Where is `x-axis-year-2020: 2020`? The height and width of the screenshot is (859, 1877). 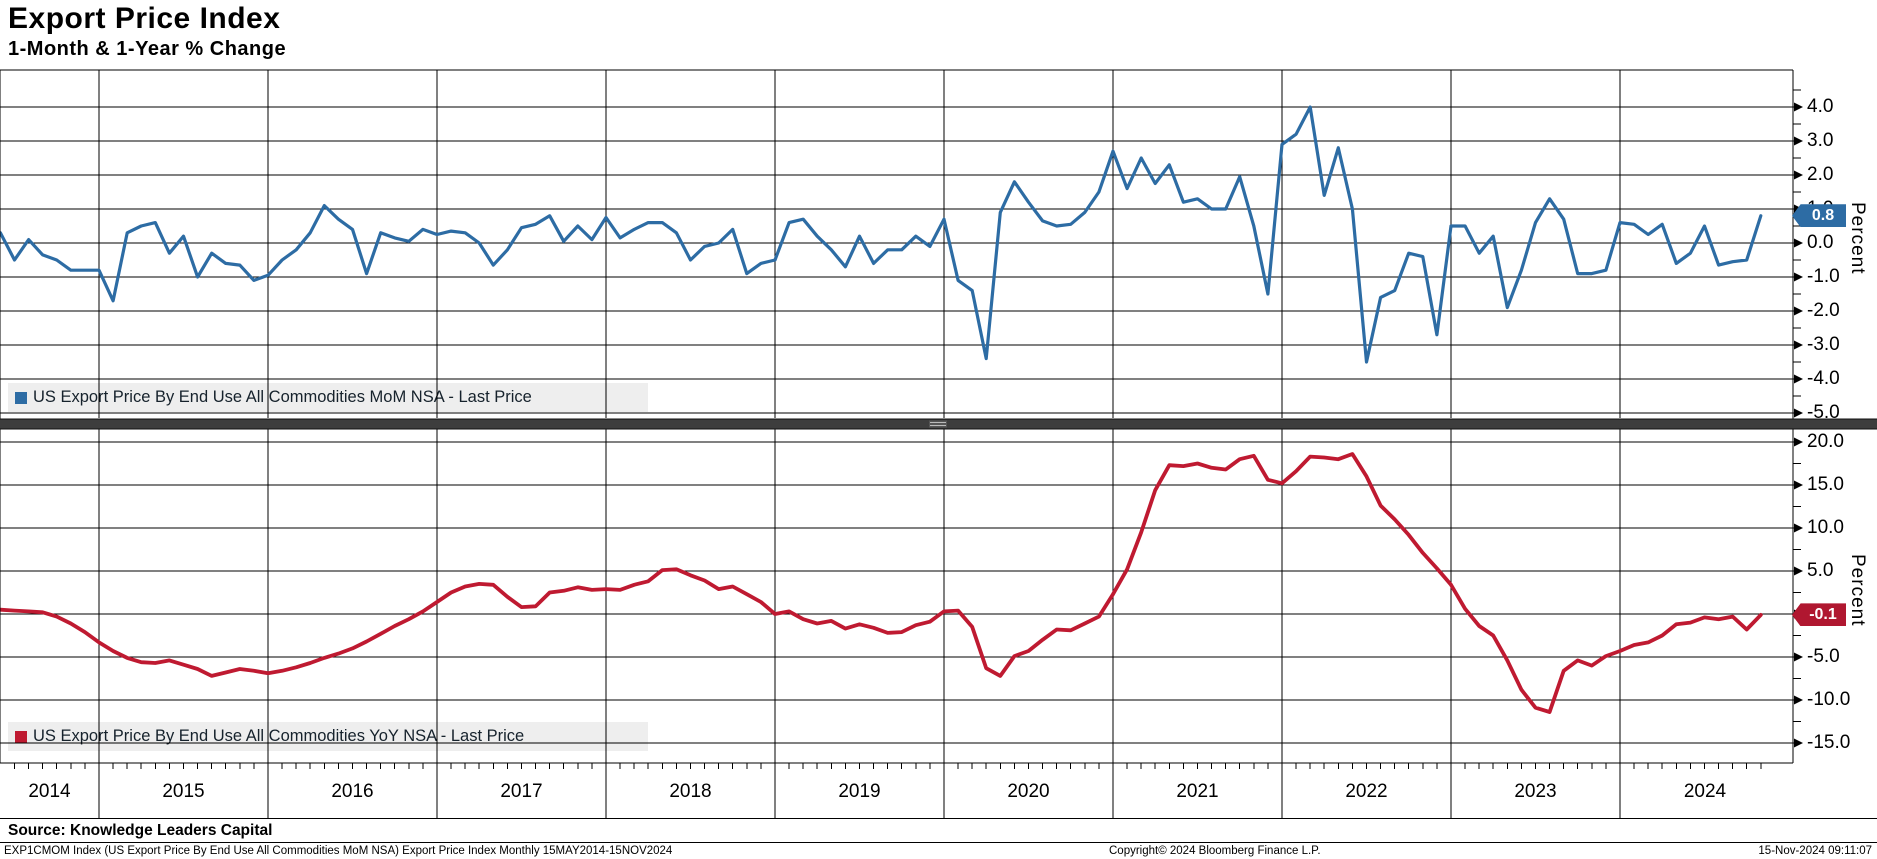 x-axis-year-2020: 2020 is located at coordinates (1028, 791).